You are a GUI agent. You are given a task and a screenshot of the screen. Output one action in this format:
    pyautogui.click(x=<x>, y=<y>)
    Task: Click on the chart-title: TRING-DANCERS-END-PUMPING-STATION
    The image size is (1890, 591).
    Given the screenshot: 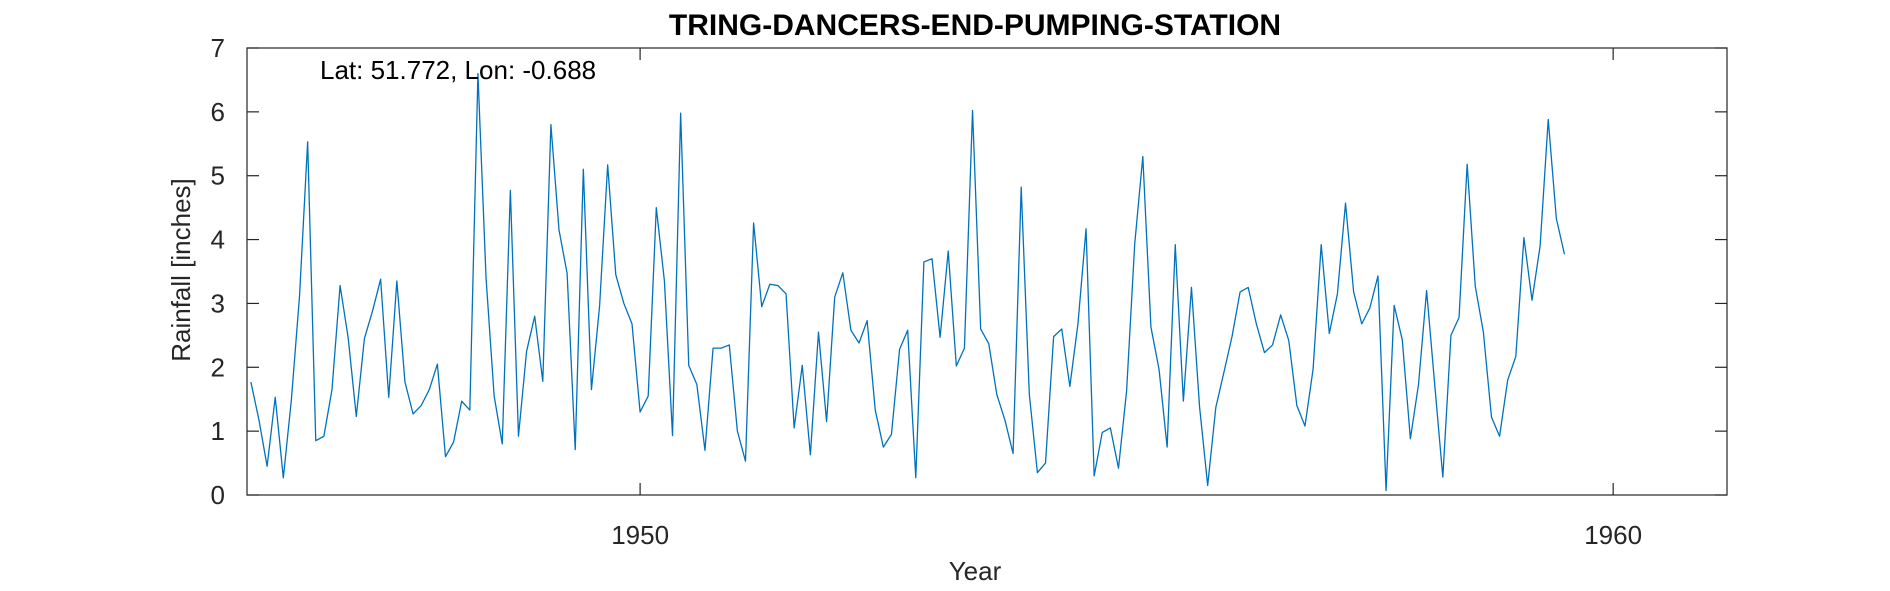 What is the action you would take?
    pyautogui.click(x=975, y=25)
    